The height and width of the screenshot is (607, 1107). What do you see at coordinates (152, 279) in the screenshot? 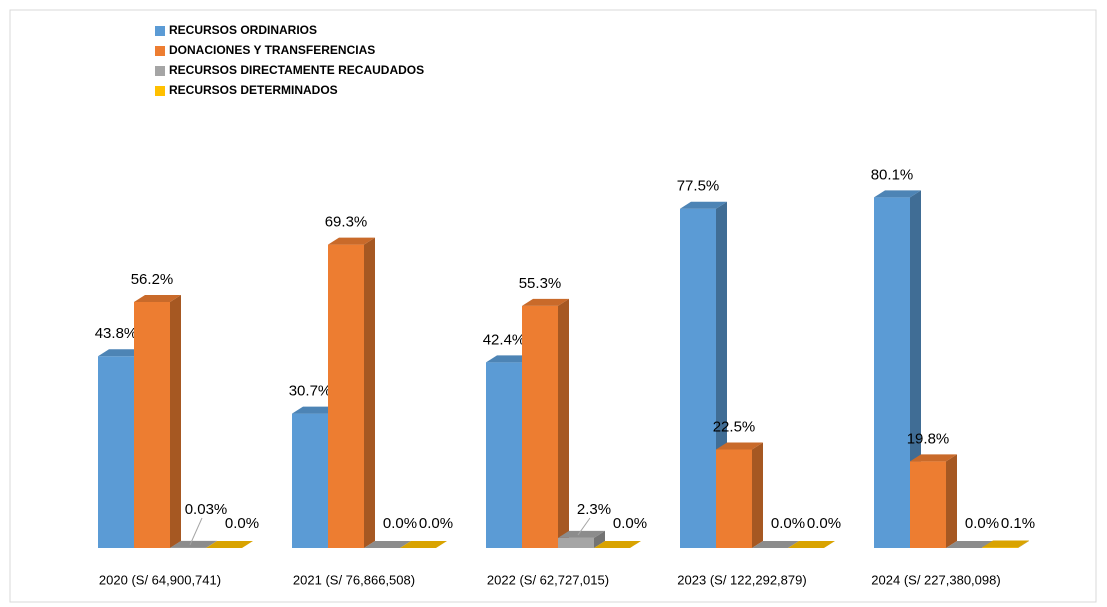
I see `data-label: 56.2%` at bounding box center [152, 279].